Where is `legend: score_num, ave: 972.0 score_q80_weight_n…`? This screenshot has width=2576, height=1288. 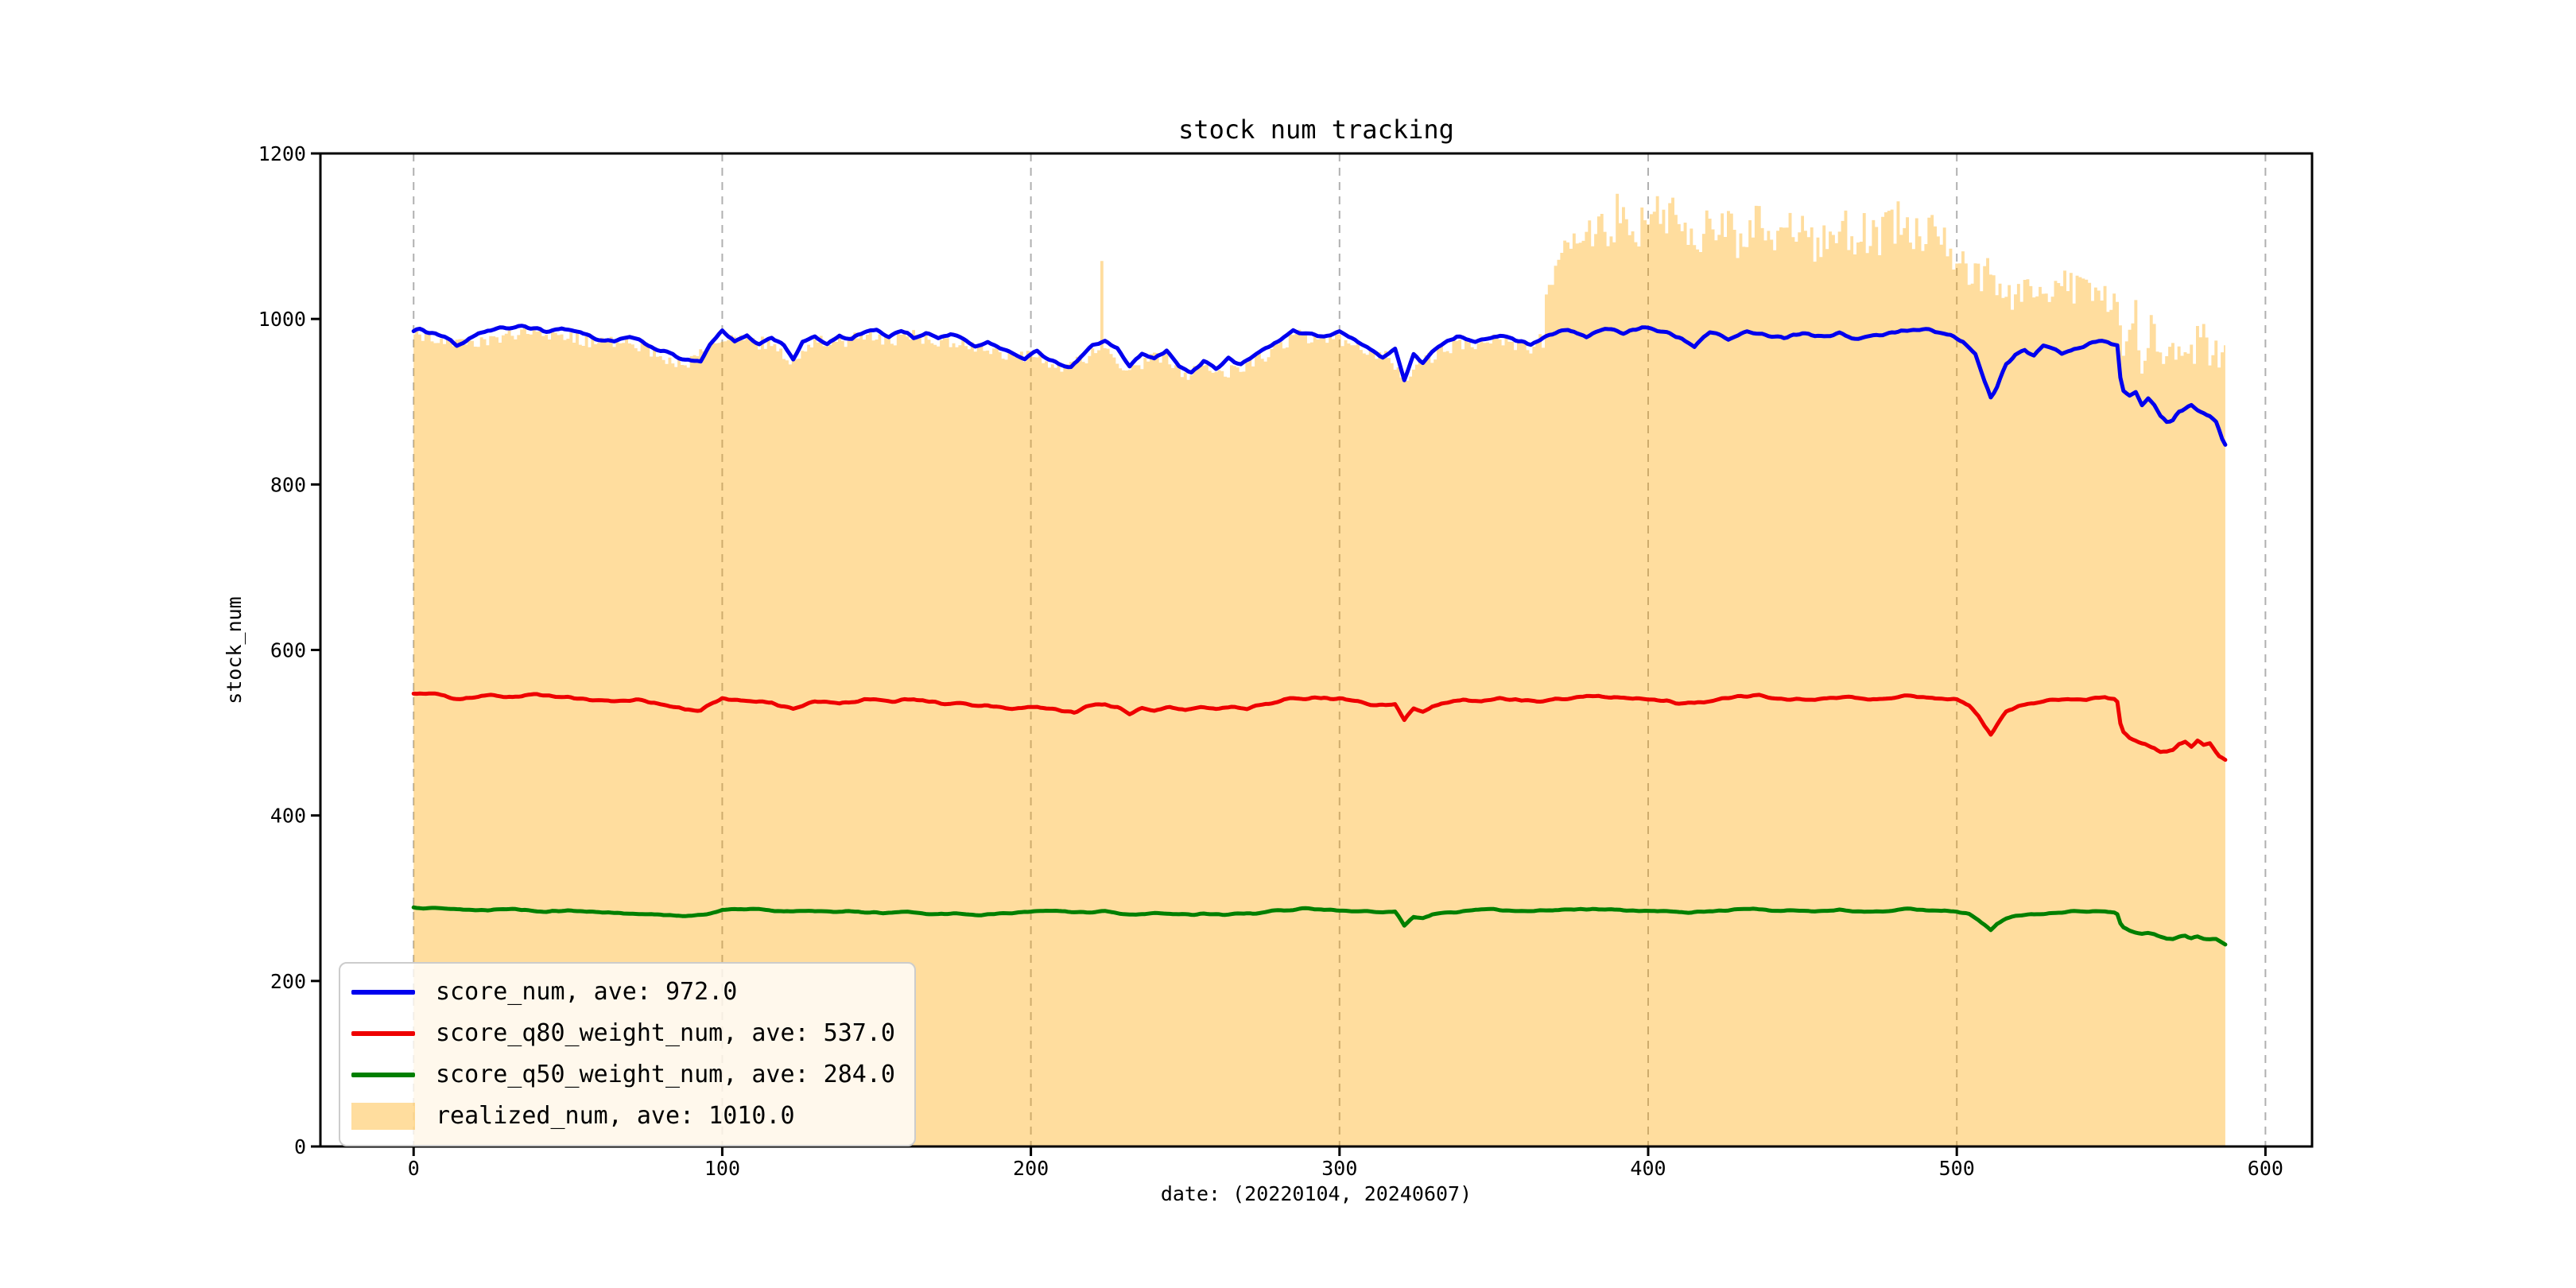
legend: score_num, ave: 972.0 score_q80_weight_n… is located at coordinates (627, 1054).